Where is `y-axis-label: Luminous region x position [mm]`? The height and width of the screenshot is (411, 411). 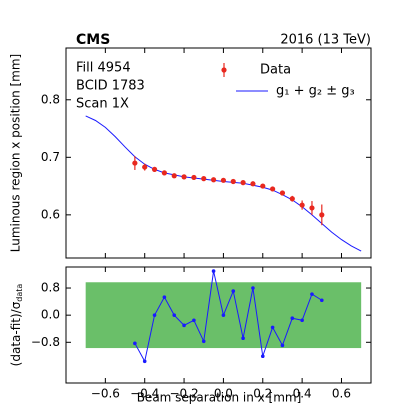
y-axis-label: Luminous region x position [mm] is located at coordinates (16, 153).